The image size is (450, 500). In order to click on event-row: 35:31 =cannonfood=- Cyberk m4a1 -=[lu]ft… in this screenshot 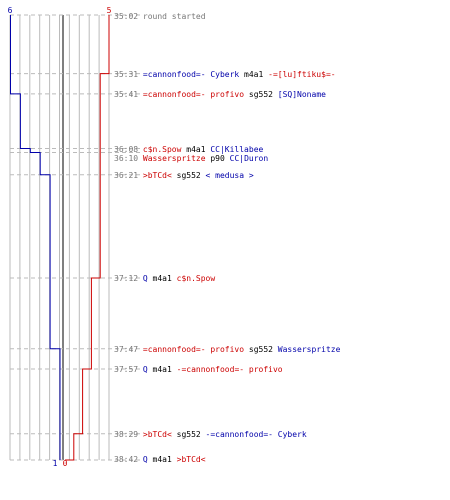, I will do `click(225, 74)`.